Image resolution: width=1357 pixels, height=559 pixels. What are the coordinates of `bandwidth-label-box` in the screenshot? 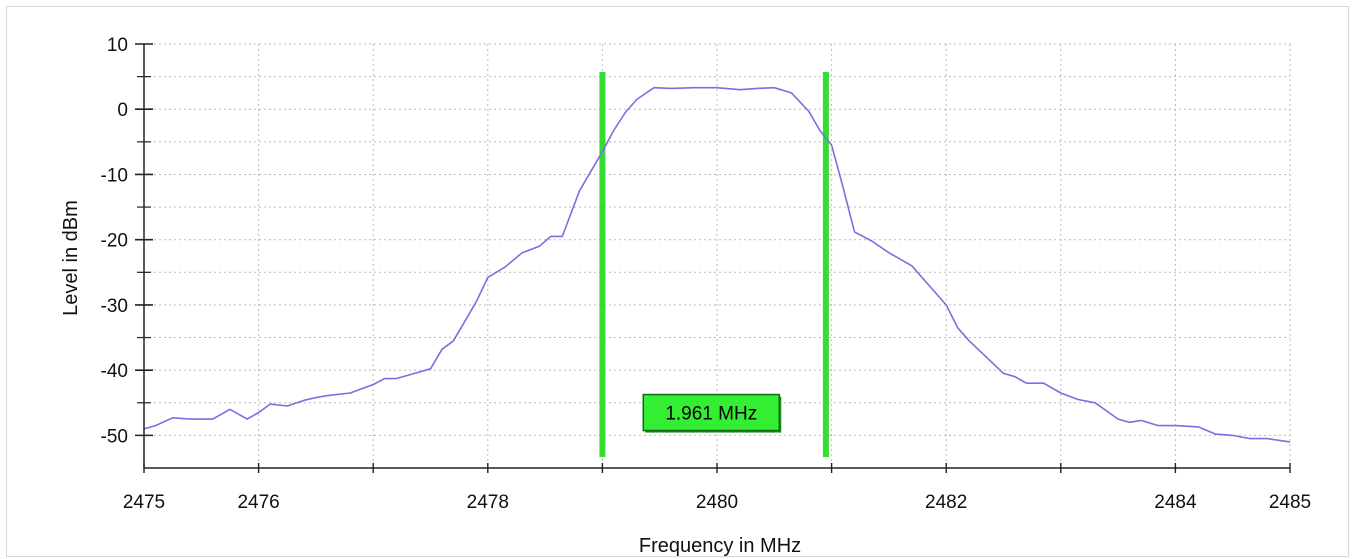 It's located at (711, 412).